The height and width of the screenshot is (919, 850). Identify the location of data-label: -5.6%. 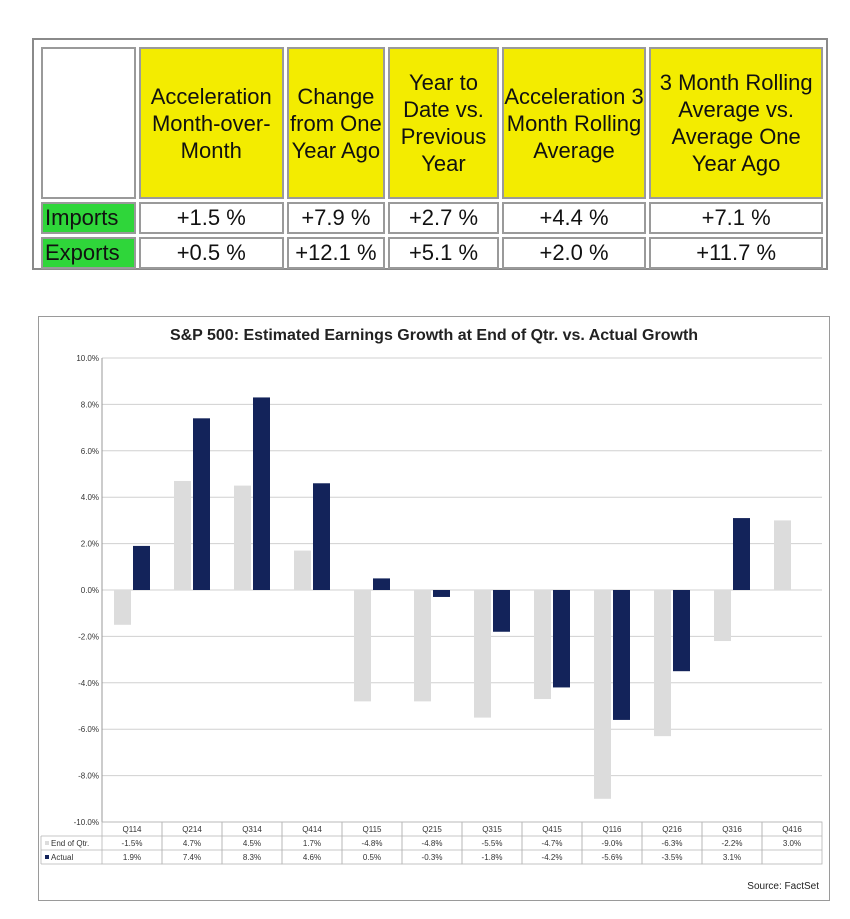
(612, 857).